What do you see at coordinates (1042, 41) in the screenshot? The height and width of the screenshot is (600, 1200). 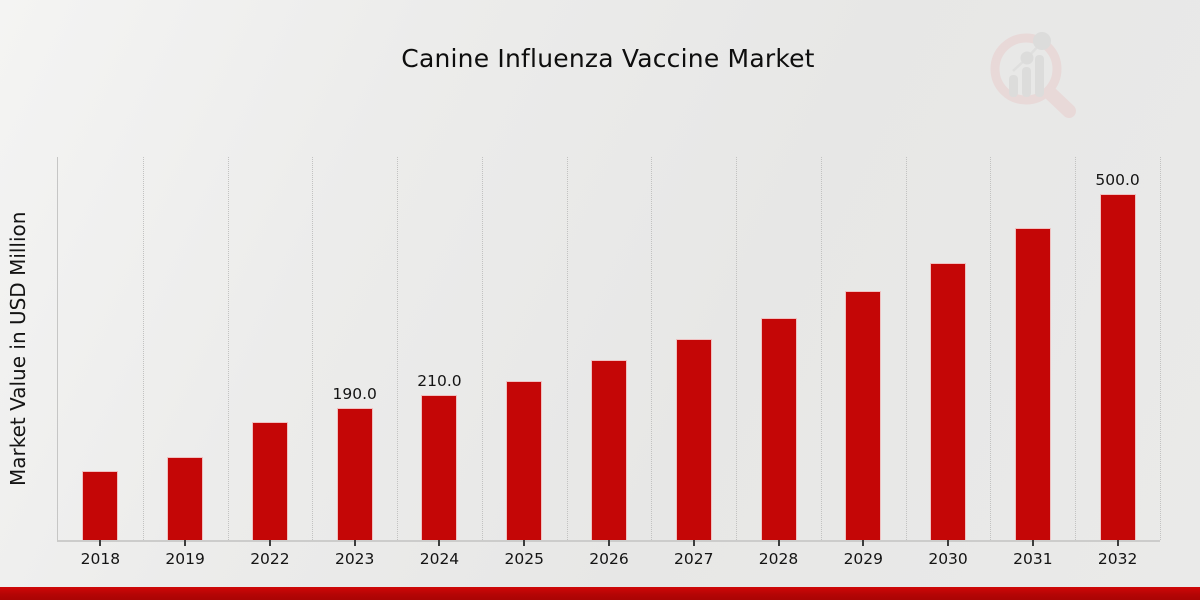 I see `logo-dot-large` at bounding box center [1042, 41].